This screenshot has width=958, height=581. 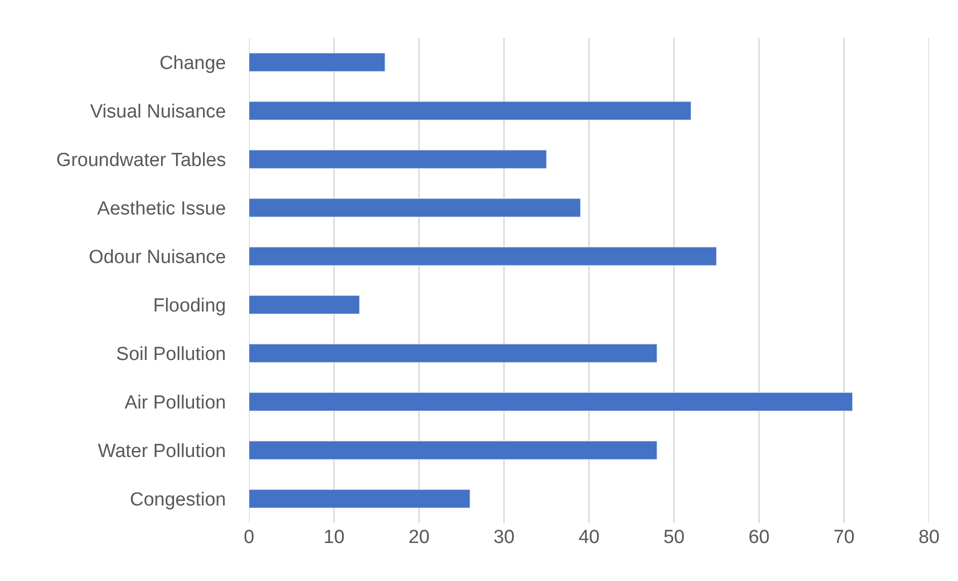 I want to click on x-tick-label: 0, so click(x=249, y=537).